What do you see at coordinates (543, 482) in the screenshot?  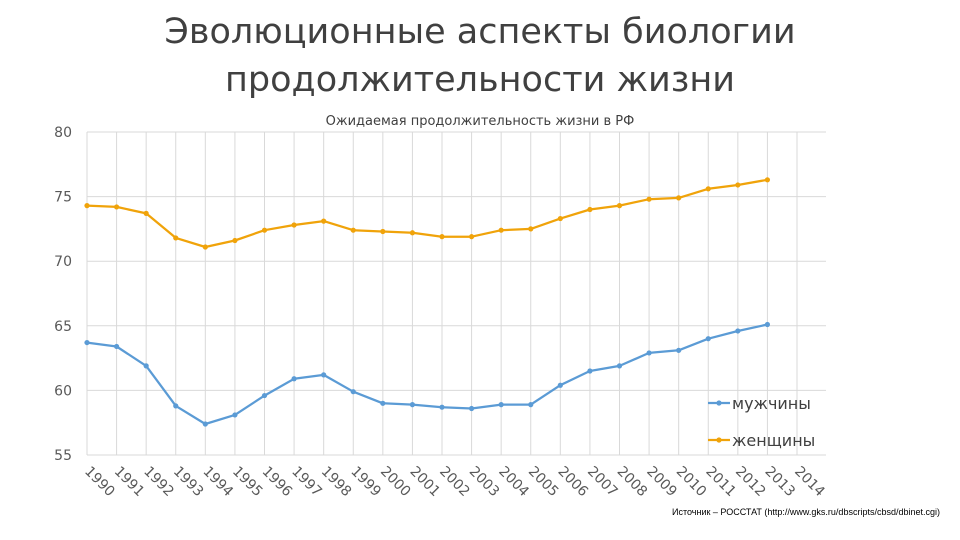 I see `x-tick-label: 2005` at bounding box center [543, 482].